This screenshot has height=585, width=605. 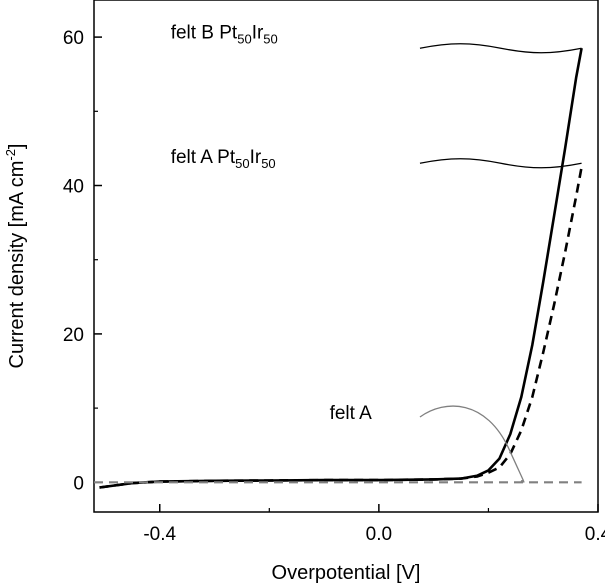 I want to click on annotation-label-2: felt A Pt50Ir50, so click(x=223, y=159).